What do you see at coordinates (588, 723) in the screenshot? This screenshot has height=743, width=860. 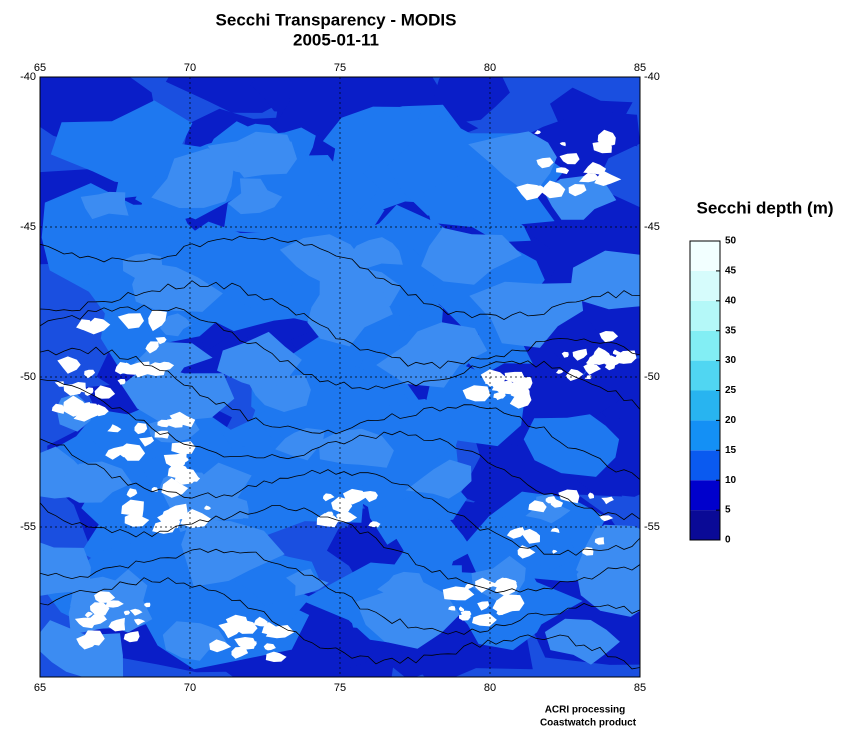 I see `credit: Coastwatch product` at bounding box center [588, 723].